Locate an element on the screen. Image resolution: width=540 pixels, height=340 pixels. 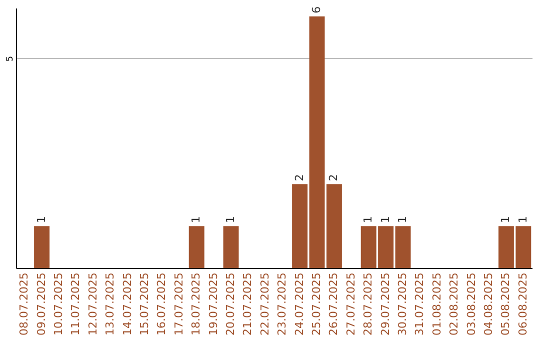
x-tick-label: 03.08.2025 is located at coordinates (471, 304).